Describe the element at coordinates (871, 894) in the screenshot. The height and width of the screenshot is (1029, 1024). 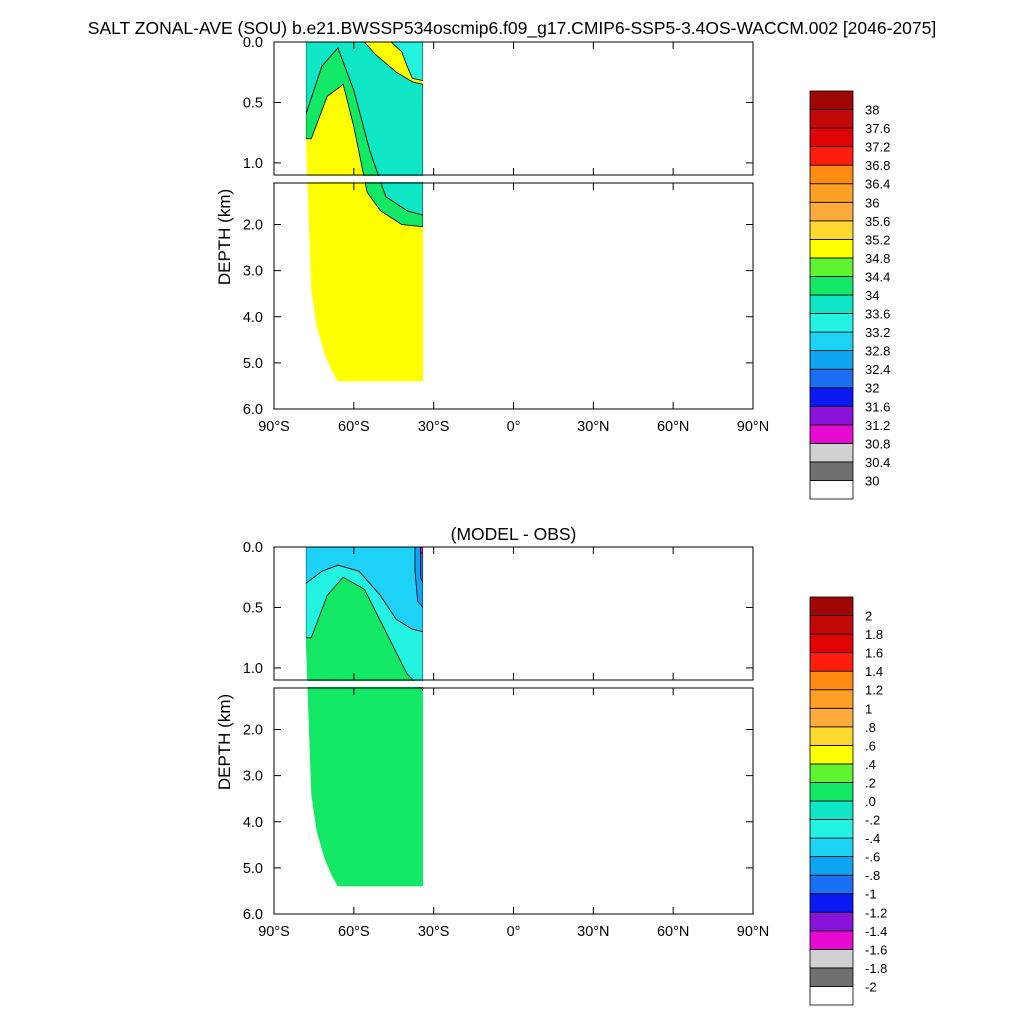
I see `colorbar-label: -1` at that location.